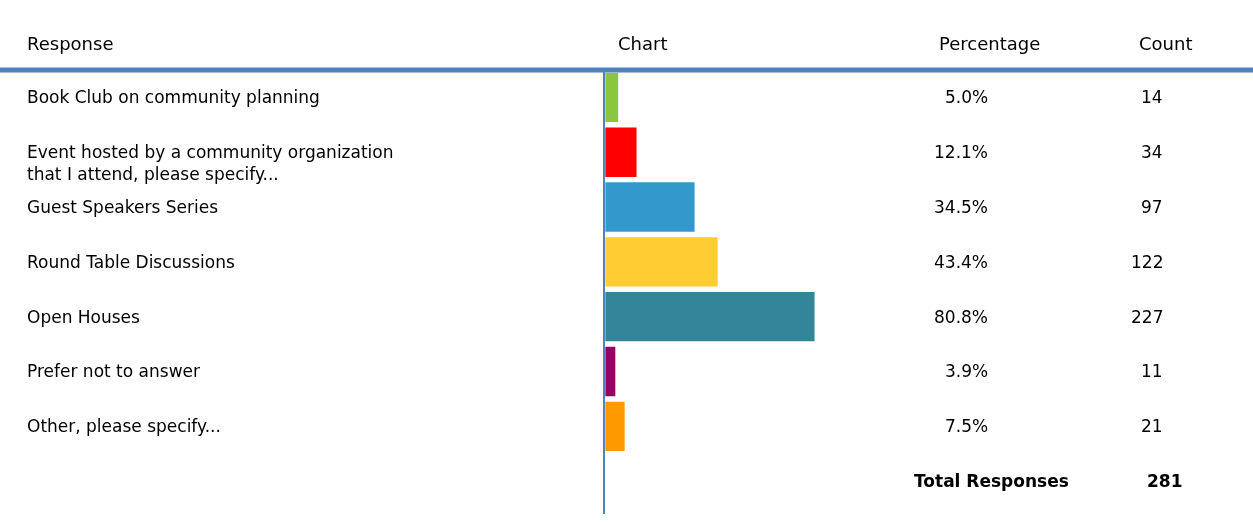  I want to click on y-tick-label: Open Houses, so click(84, 317).